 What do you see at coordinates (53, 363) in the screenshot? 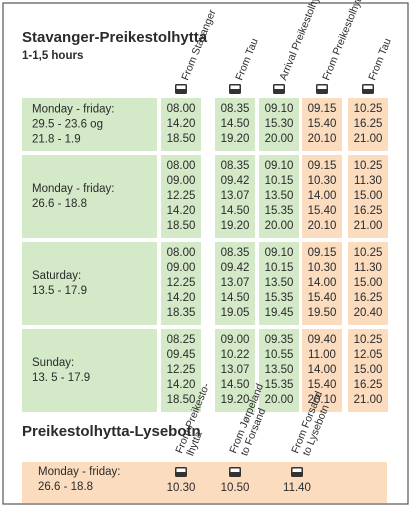
I see `block-label: Sunday:` at bounding box center [53, 363].